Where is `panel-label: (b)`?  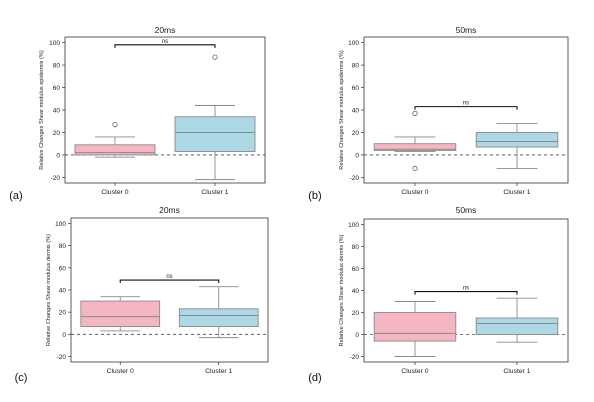
panel-label: (b) is located at coordinates (314, 196).